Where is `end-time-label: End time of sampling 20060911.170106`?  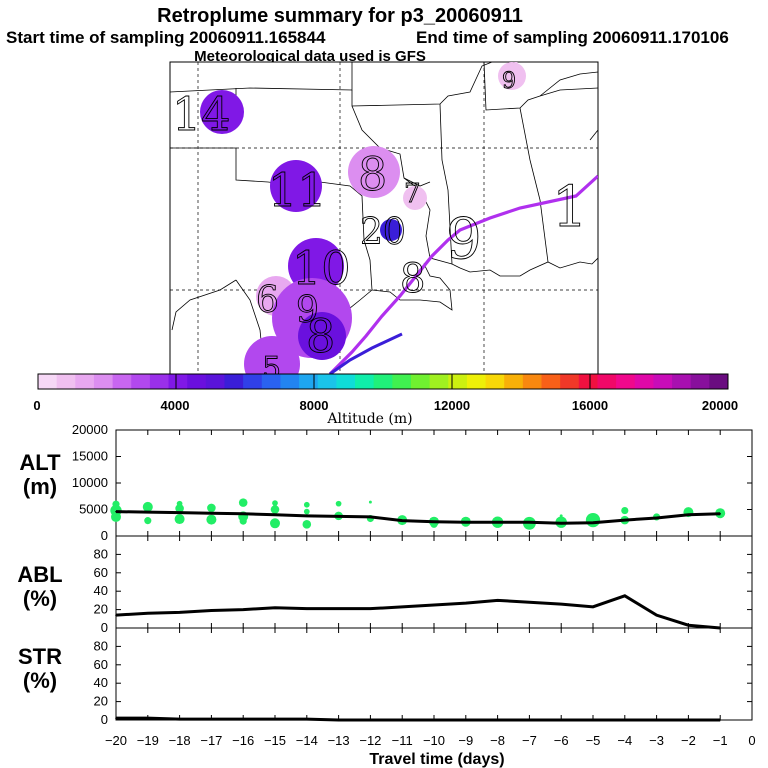
end-time-label: End time of sampling 20060911.170106 is located at coordinates (572, 37).